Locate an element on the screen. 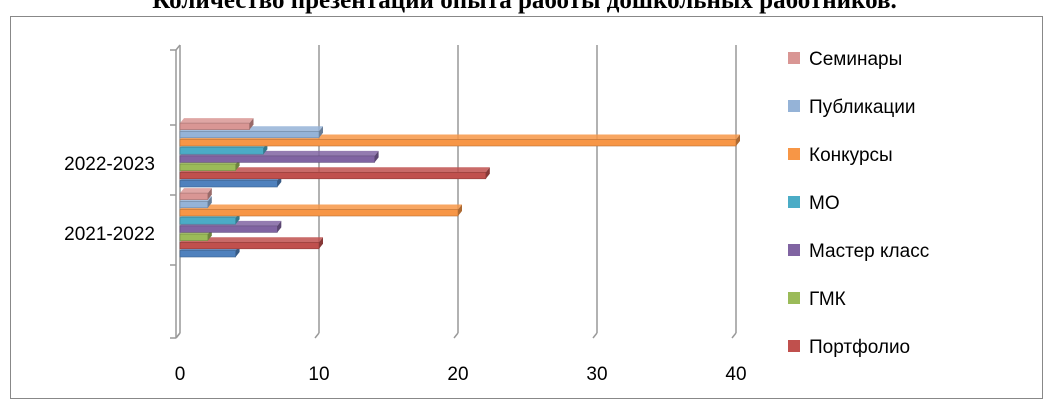 This screenshot has width=1049, height=400. legend-label: Семинары is located at coordinates (855, 59).